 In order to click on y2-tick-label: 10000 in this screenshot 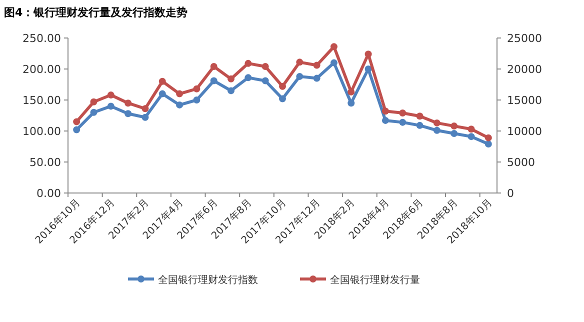, I will do `click(524, 131)`.